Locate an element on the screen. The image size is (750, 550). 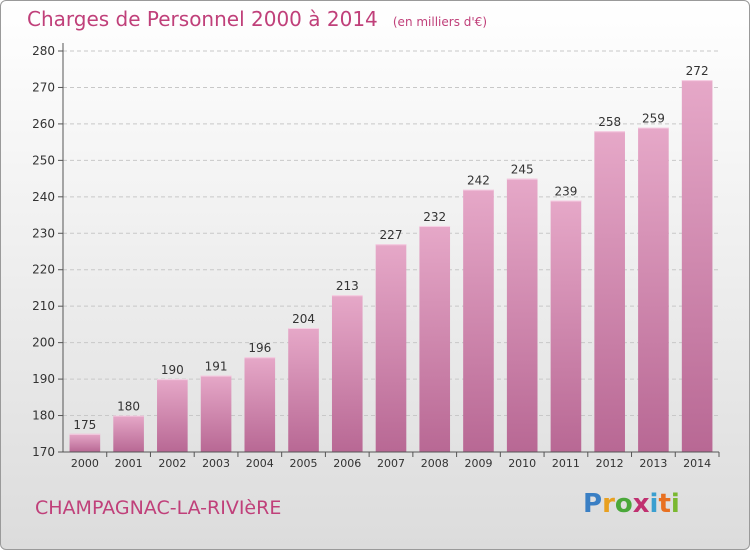
data-label: 245 is located at coordinates (522, 170).